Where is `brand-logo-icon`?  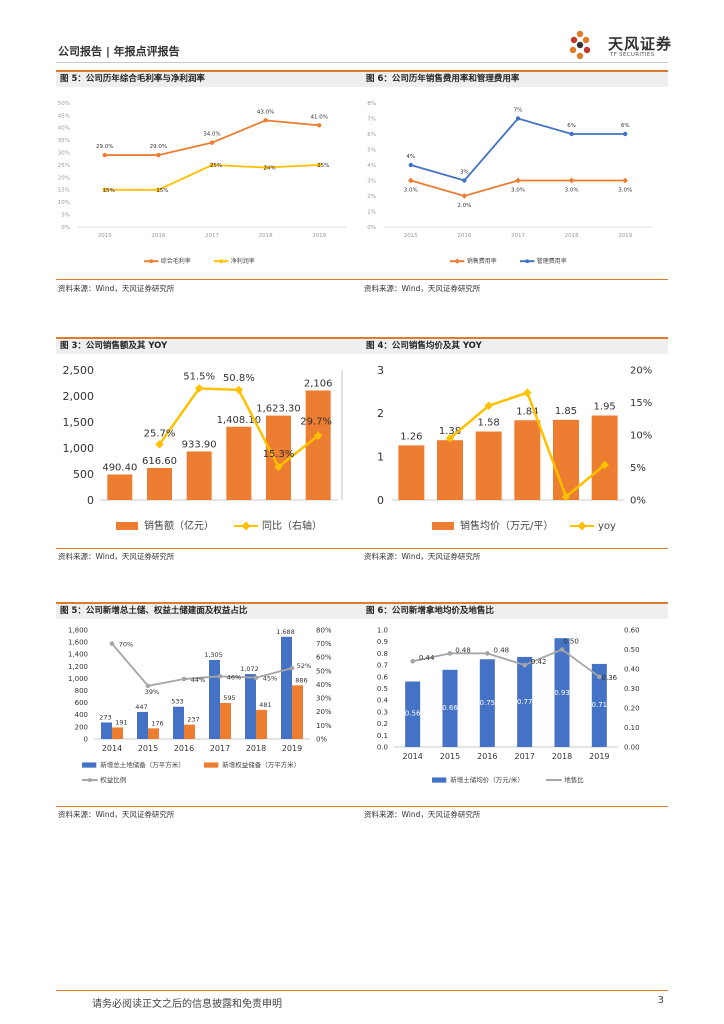
brand-logo-icon is located at coordinates (580, 45).